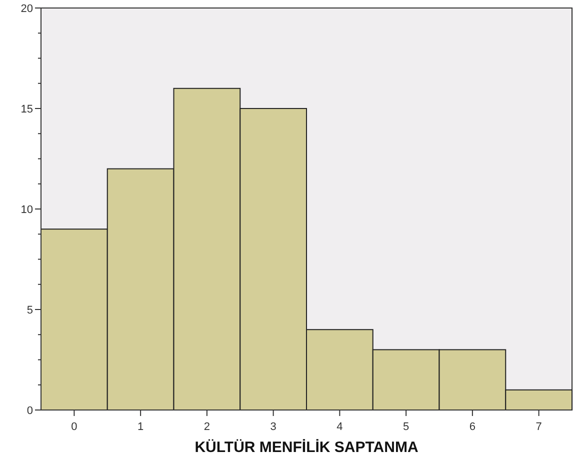 This screenshot has height=460, width=573. Describe the element at coordinates (406, 427) in the screenshot. I see `x-tick-label: 5` at that location.